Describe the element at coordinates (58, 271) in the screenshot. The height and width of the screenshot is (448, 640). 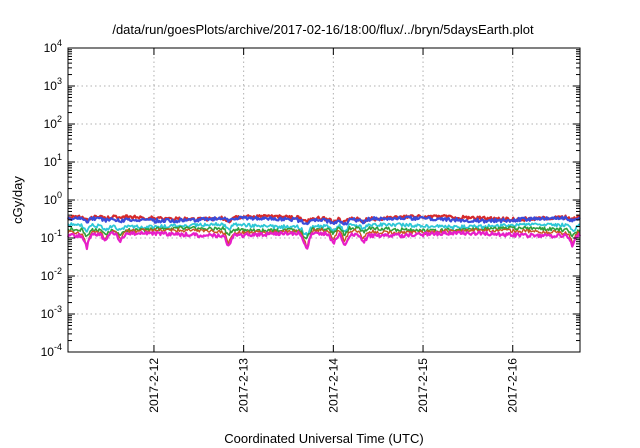
I see `y-tick-exponent: -2` at that location.